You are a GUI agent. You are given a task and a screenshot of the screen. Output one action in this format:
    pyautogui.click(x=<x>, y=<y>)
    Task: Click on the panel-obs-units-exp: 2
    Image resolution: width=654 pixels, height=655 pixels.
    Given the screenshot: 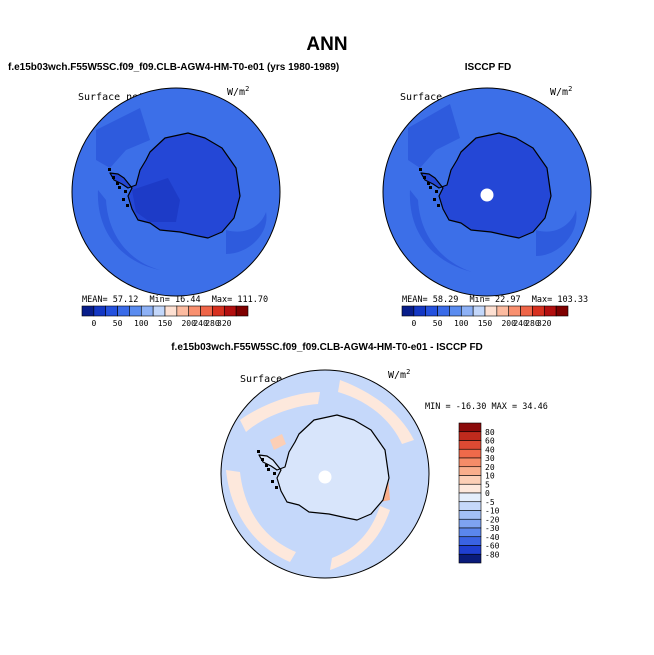 What is the action you would take?
    pyautogui.click(x=570, y=89)
    